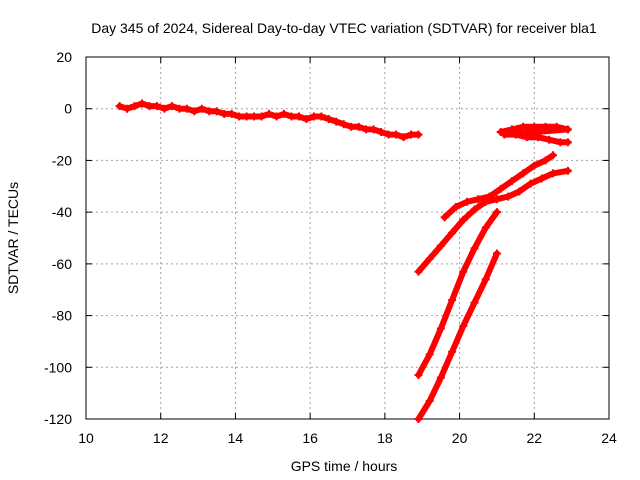  I want to click on x-tick-label: 14, so click(236, 438).